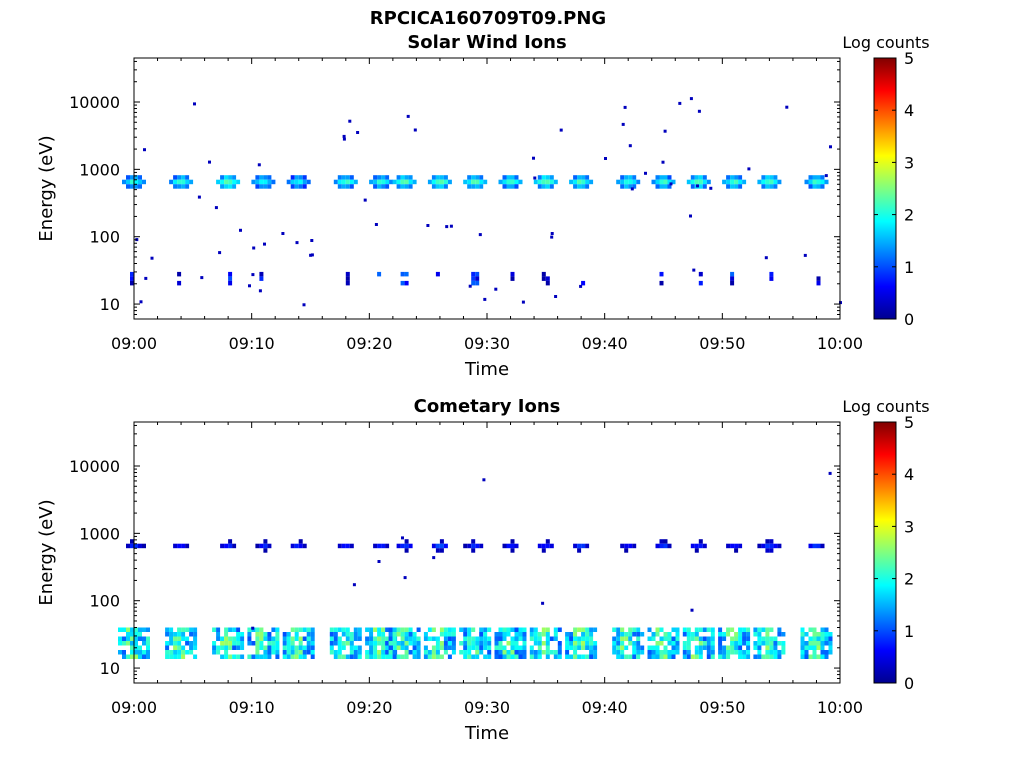  Describe the element at coordinates (486, 42) in the screenshot. I see `panel-title: Solar Wind Ions` at that location.